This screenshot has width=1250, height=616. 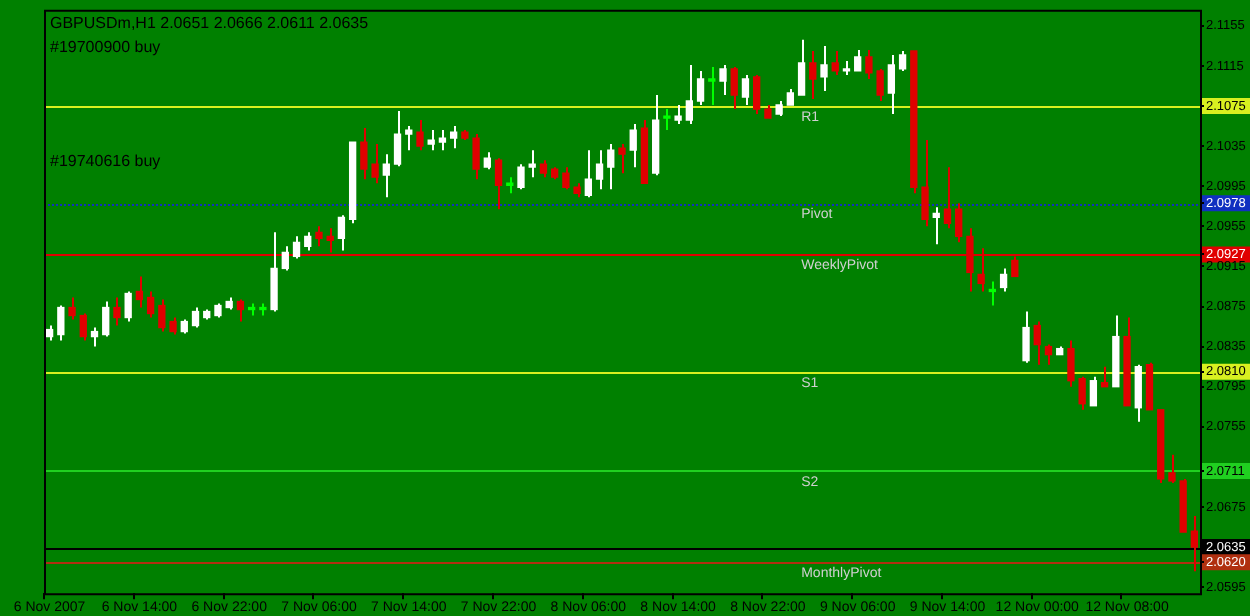 I want to click on annotation: #19740616 buy, so click(x=105, y=160).